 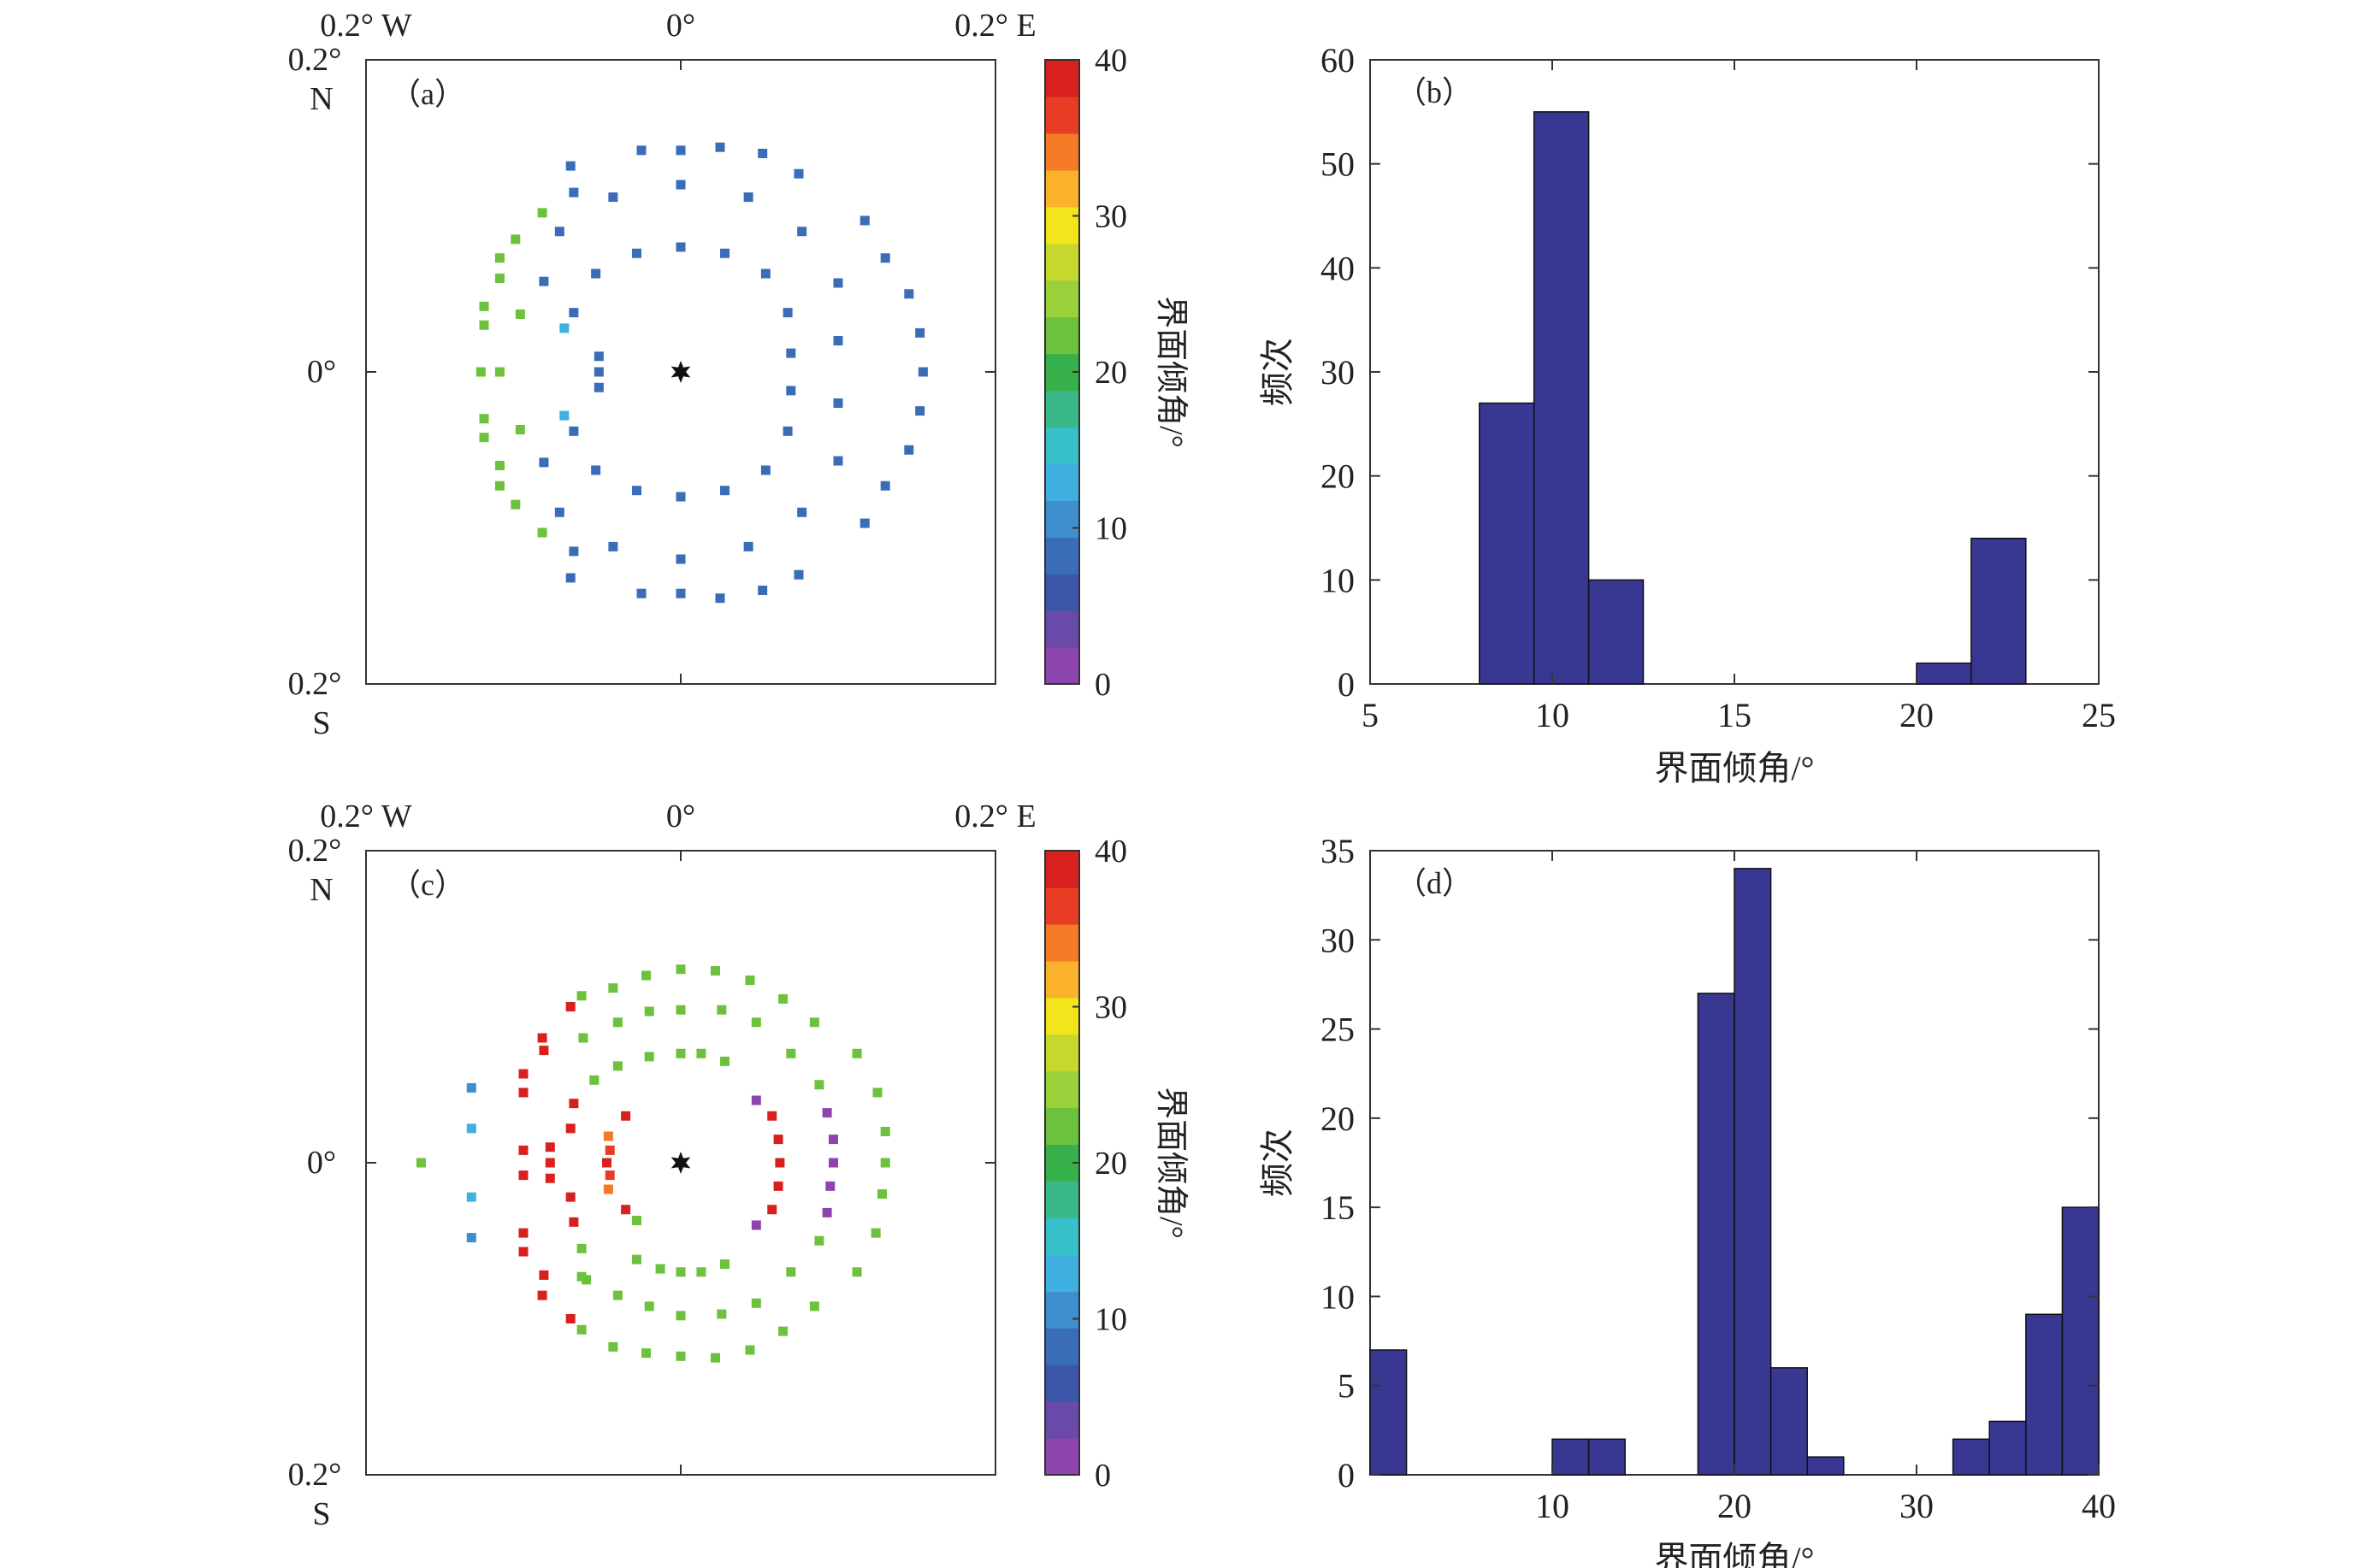 I want to click on colorbar-tick-label: 40, so click(x=1111, y=61).